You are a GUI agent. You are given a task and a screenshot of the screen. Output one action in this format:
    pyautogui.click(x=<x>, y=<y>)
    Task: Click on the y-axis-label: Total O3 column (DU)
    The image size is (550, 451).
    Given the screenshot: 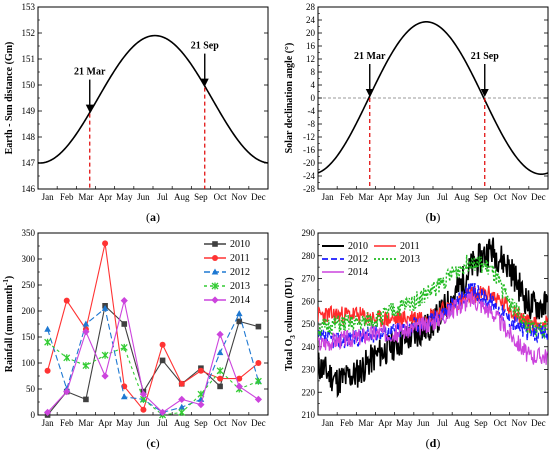 What is the action you would take?
    pyautogui.click(x=290, y=323)
    